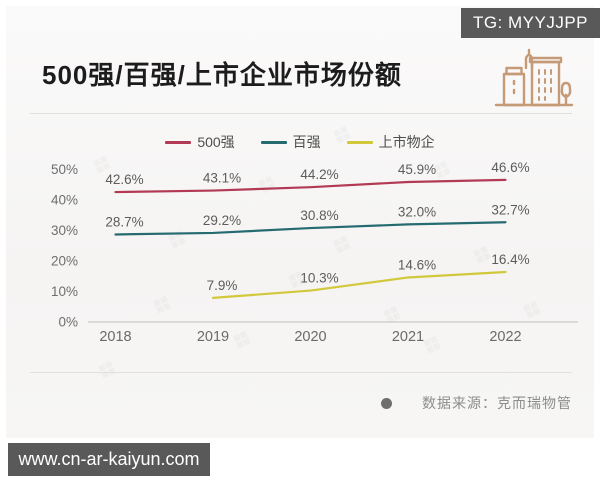  What do you see at coordinates (222, 75) in the screenshot?
I see `page-title: 500强/百强/上市企业市场份额` at bounding box center [222, 75].